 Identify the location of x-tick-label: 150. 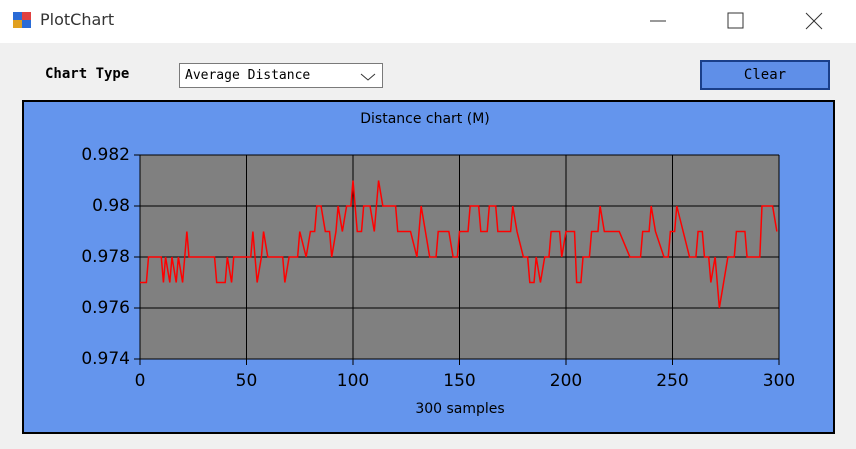
(459, 381).